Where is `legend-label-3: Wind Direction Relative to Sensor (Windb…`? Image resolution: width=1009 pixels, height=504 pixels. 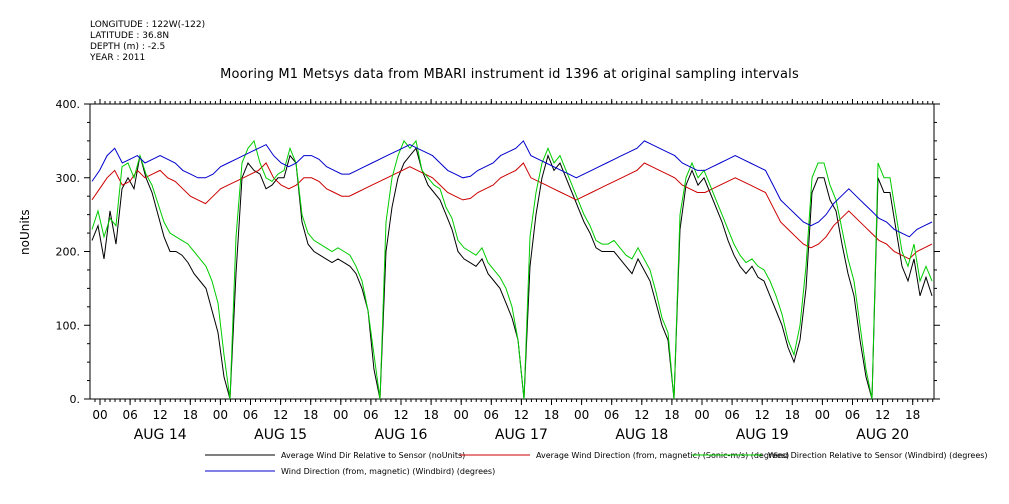
legend-label-3: Wind Direction Relative to Sensor (Windb… is located at coordinates (878, 455).